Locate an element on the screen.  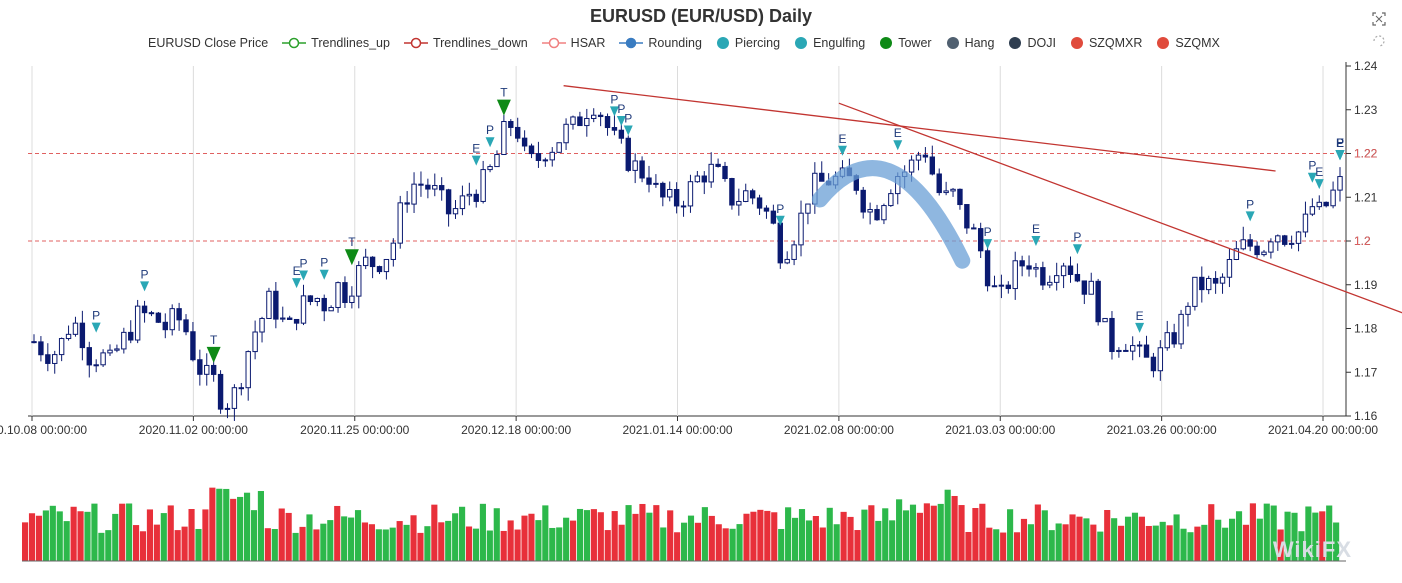
legend-item: Trendlines_down is located at coordinates (465, 43).